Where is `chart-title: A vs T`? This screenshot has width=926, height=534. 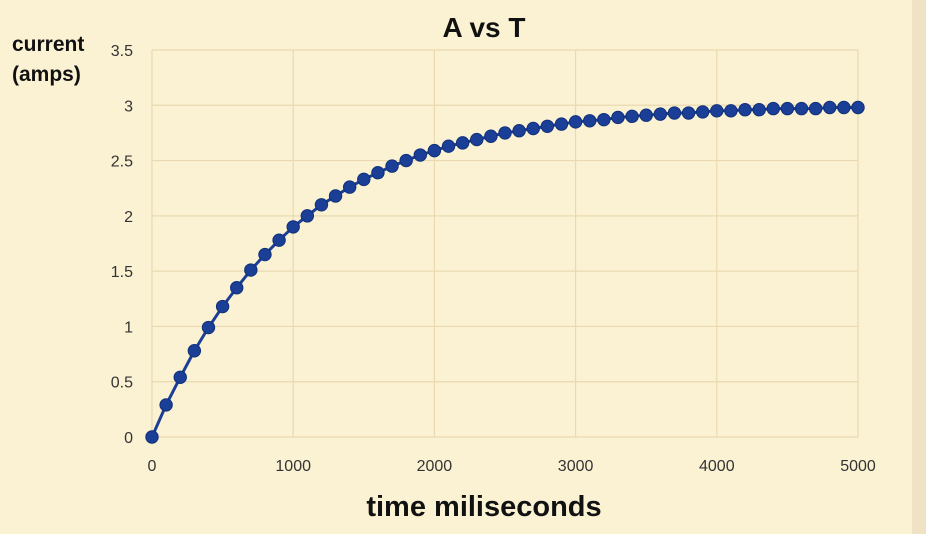
chart-title: A vs T is located at coordinates (484, 27).